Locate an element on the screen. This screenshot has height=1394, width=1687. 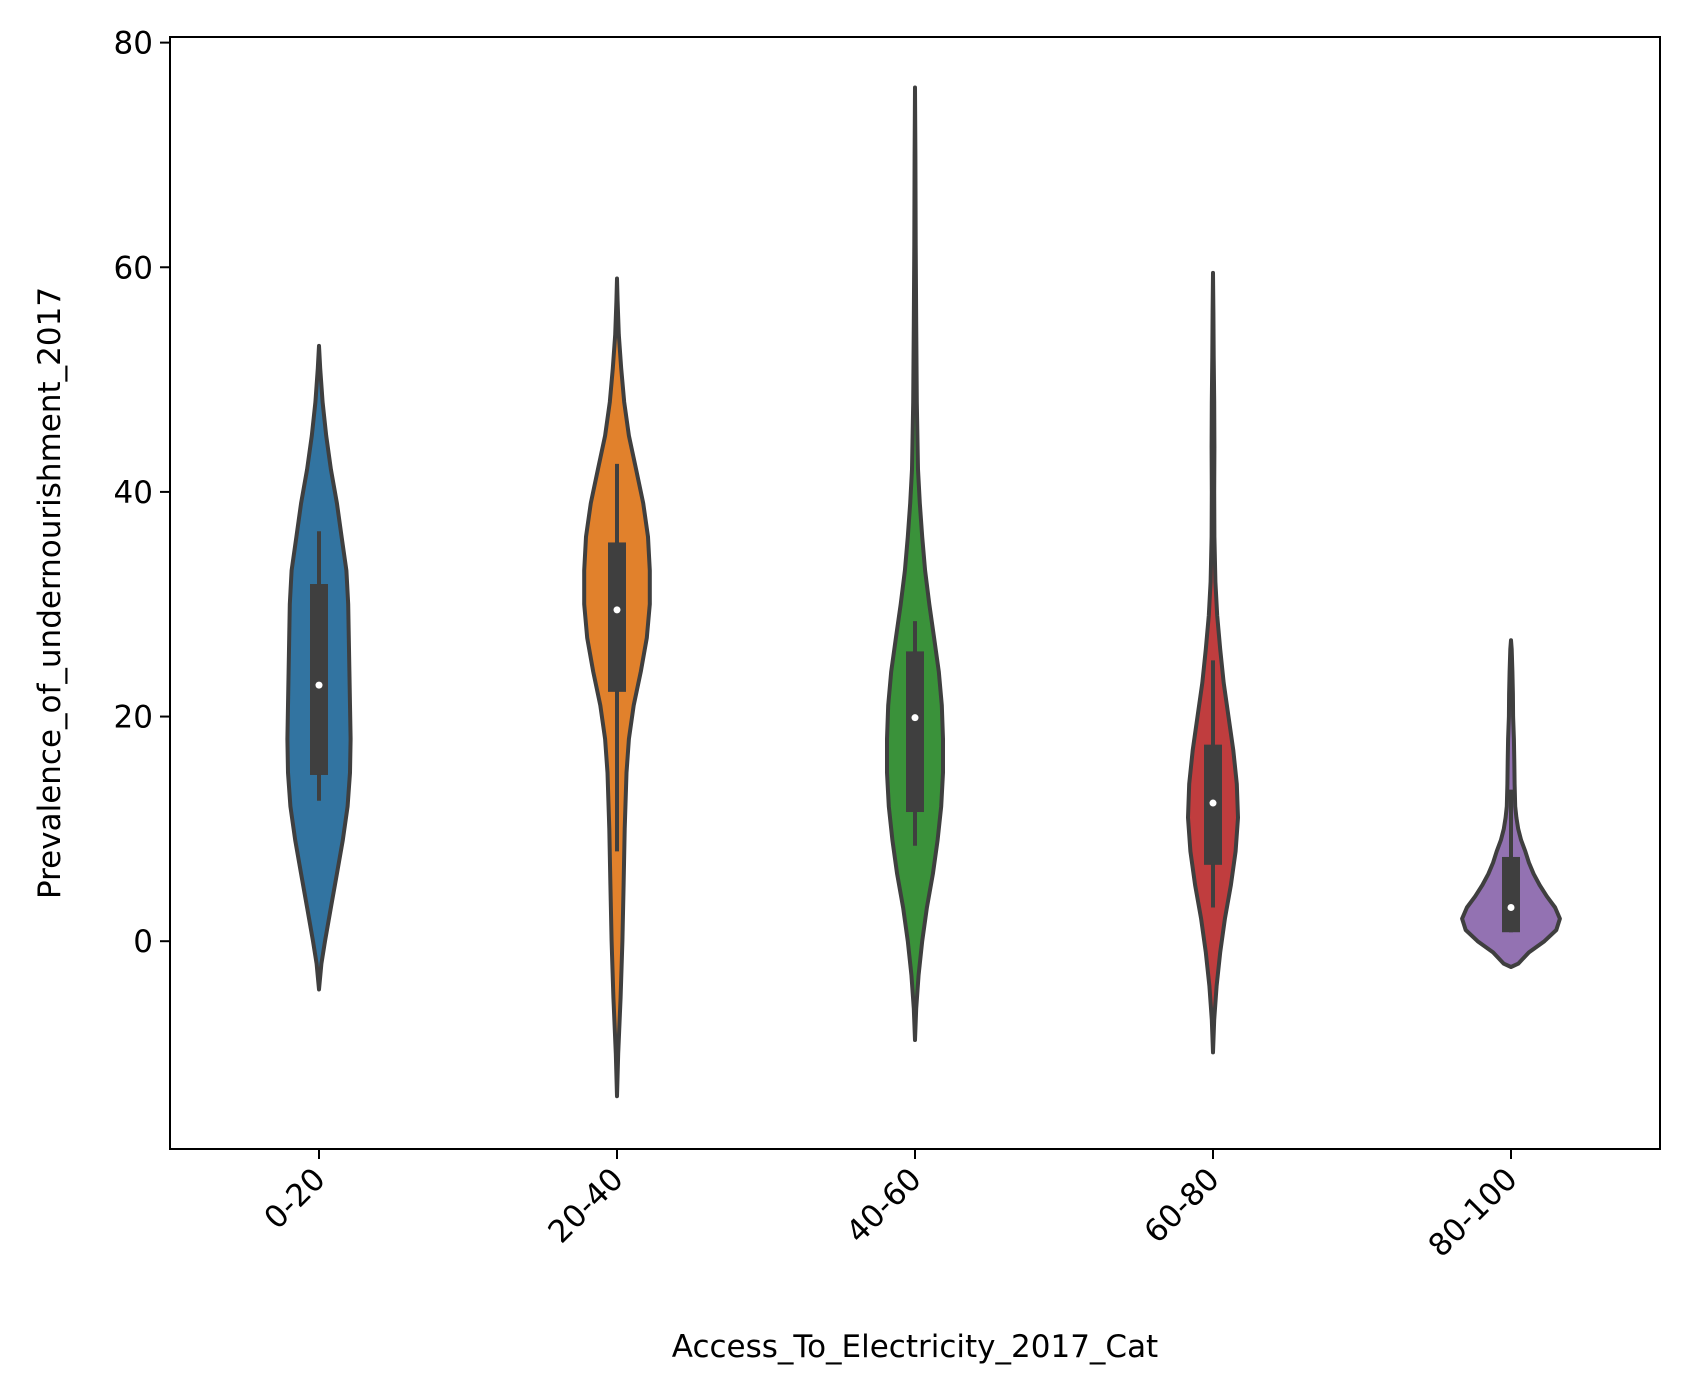
y-axis-label: Prevalence_of_undernourishment_2017 is located at coordinates (50, 593).